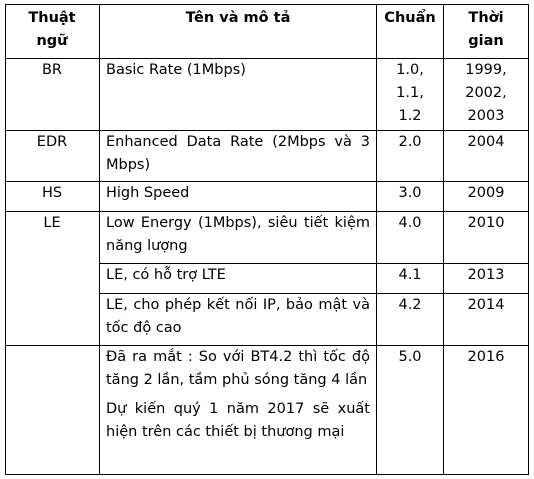  Describe the element at coordinates (486, 275) in the screenshot. I see `row-time: 2013` at that location.